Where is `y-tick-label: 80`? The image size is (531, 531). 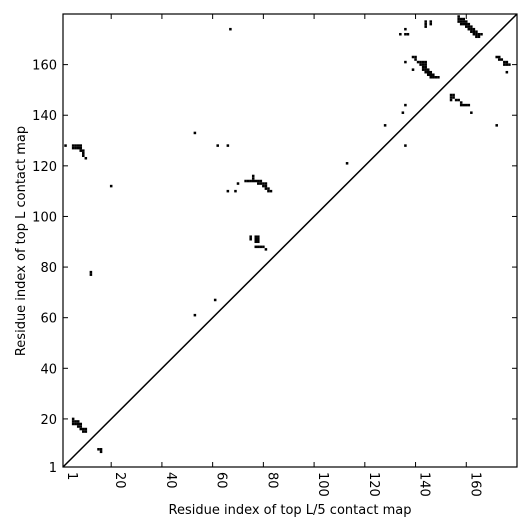 y-tick-label: 80 is located at coordinates (48, 268).